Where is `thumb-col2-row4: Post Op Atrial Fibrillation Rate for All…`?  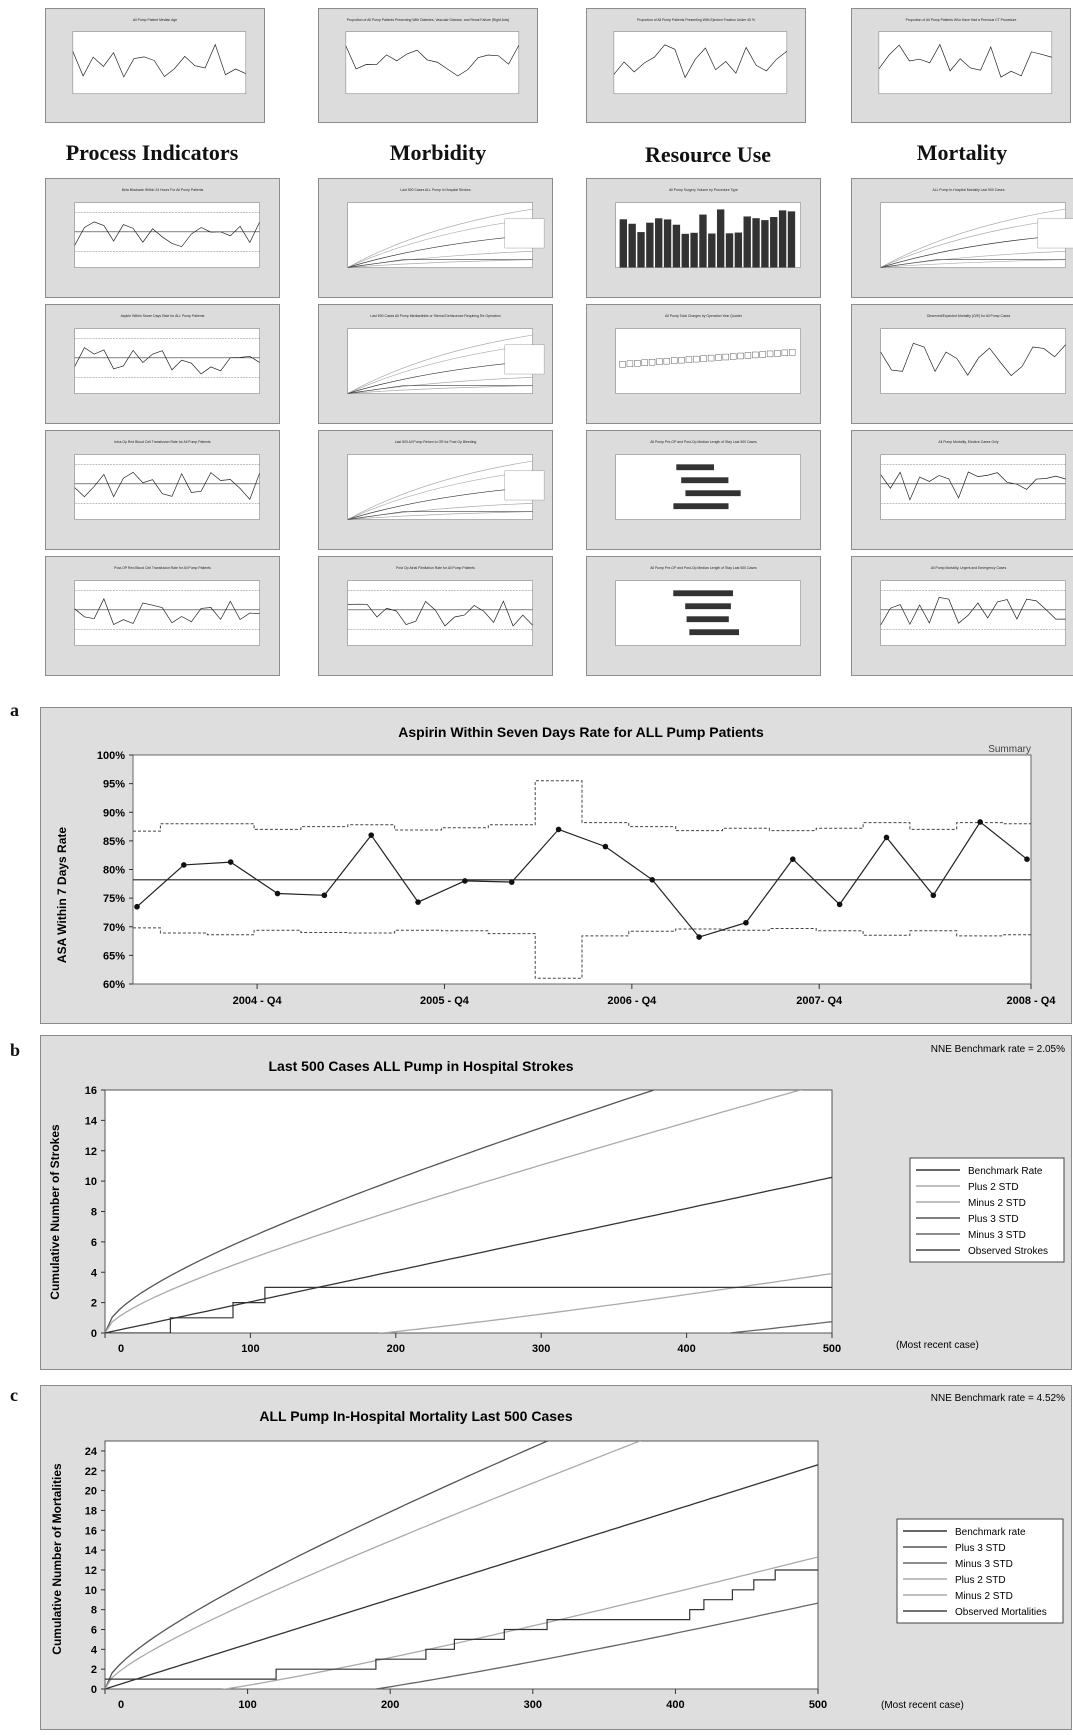 thumb-col2-row4: Post Op Atrial Fibrillation Rate for All… is located at coordinates (435, 616).